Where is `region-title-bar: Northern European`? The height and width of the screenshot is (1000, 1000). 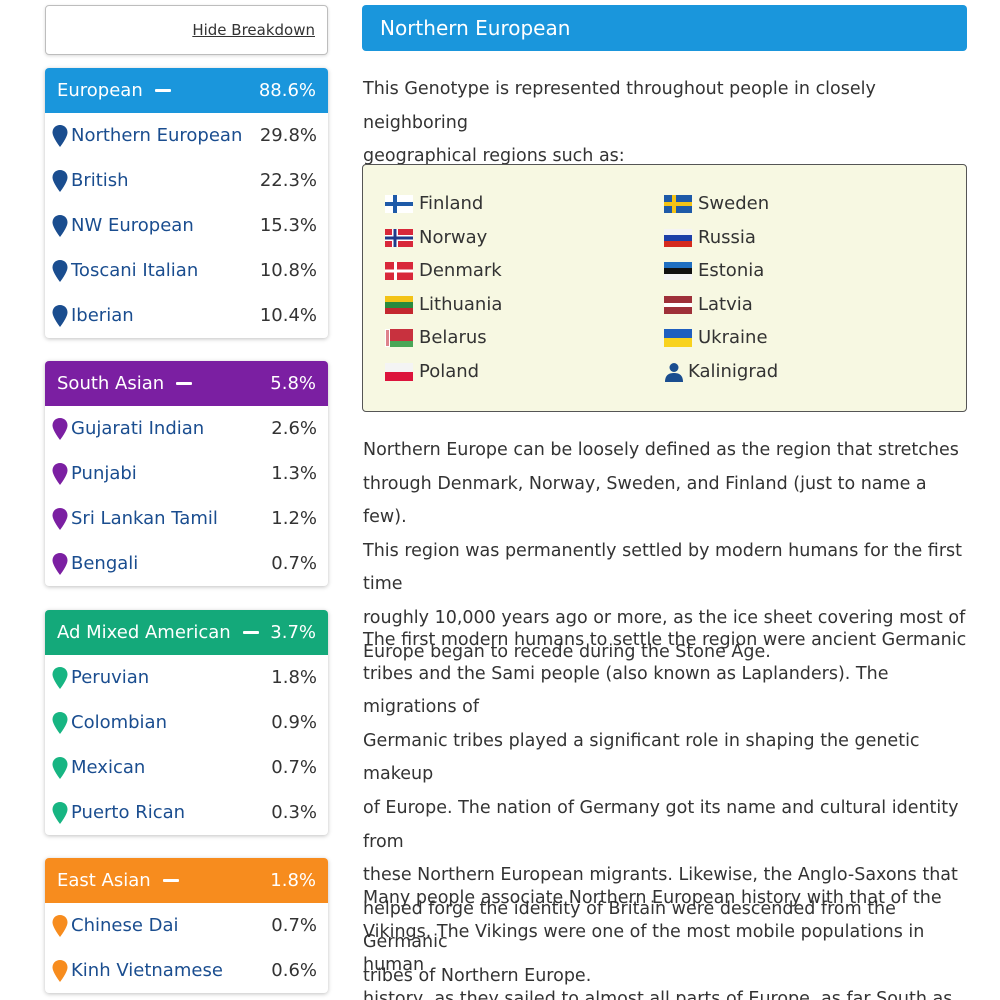
region-title-bar: Northern European is located at coordinates (664, 28).